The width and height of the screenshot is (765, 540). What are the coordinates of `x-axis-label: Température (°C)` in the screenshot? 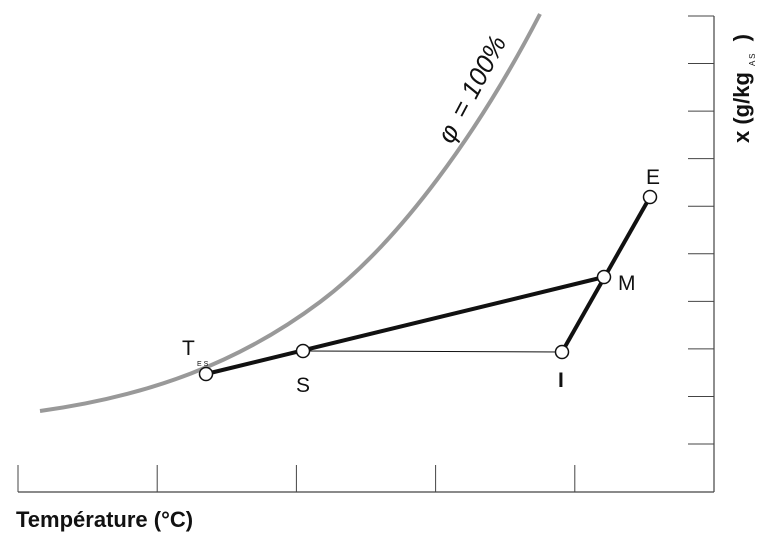 It's located at (104, 519).